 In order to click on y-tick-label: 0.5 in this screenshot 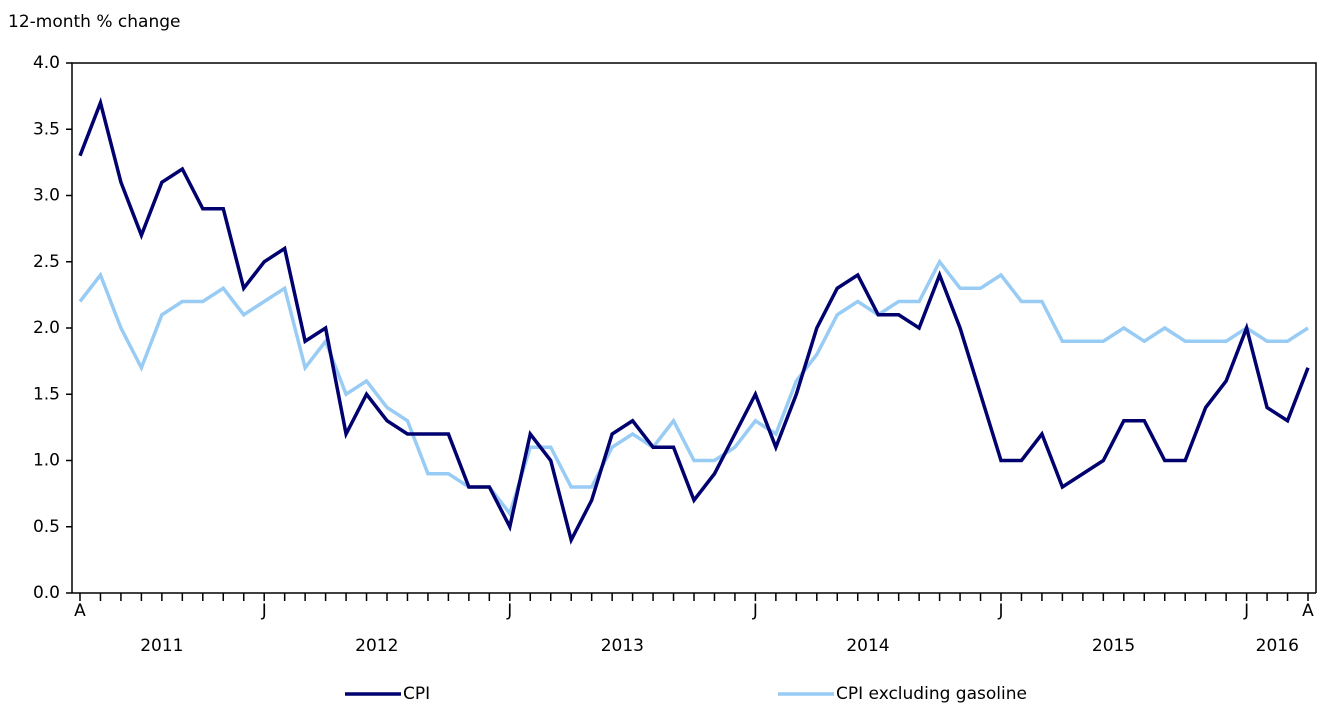, I will do `click(46, 527)`.